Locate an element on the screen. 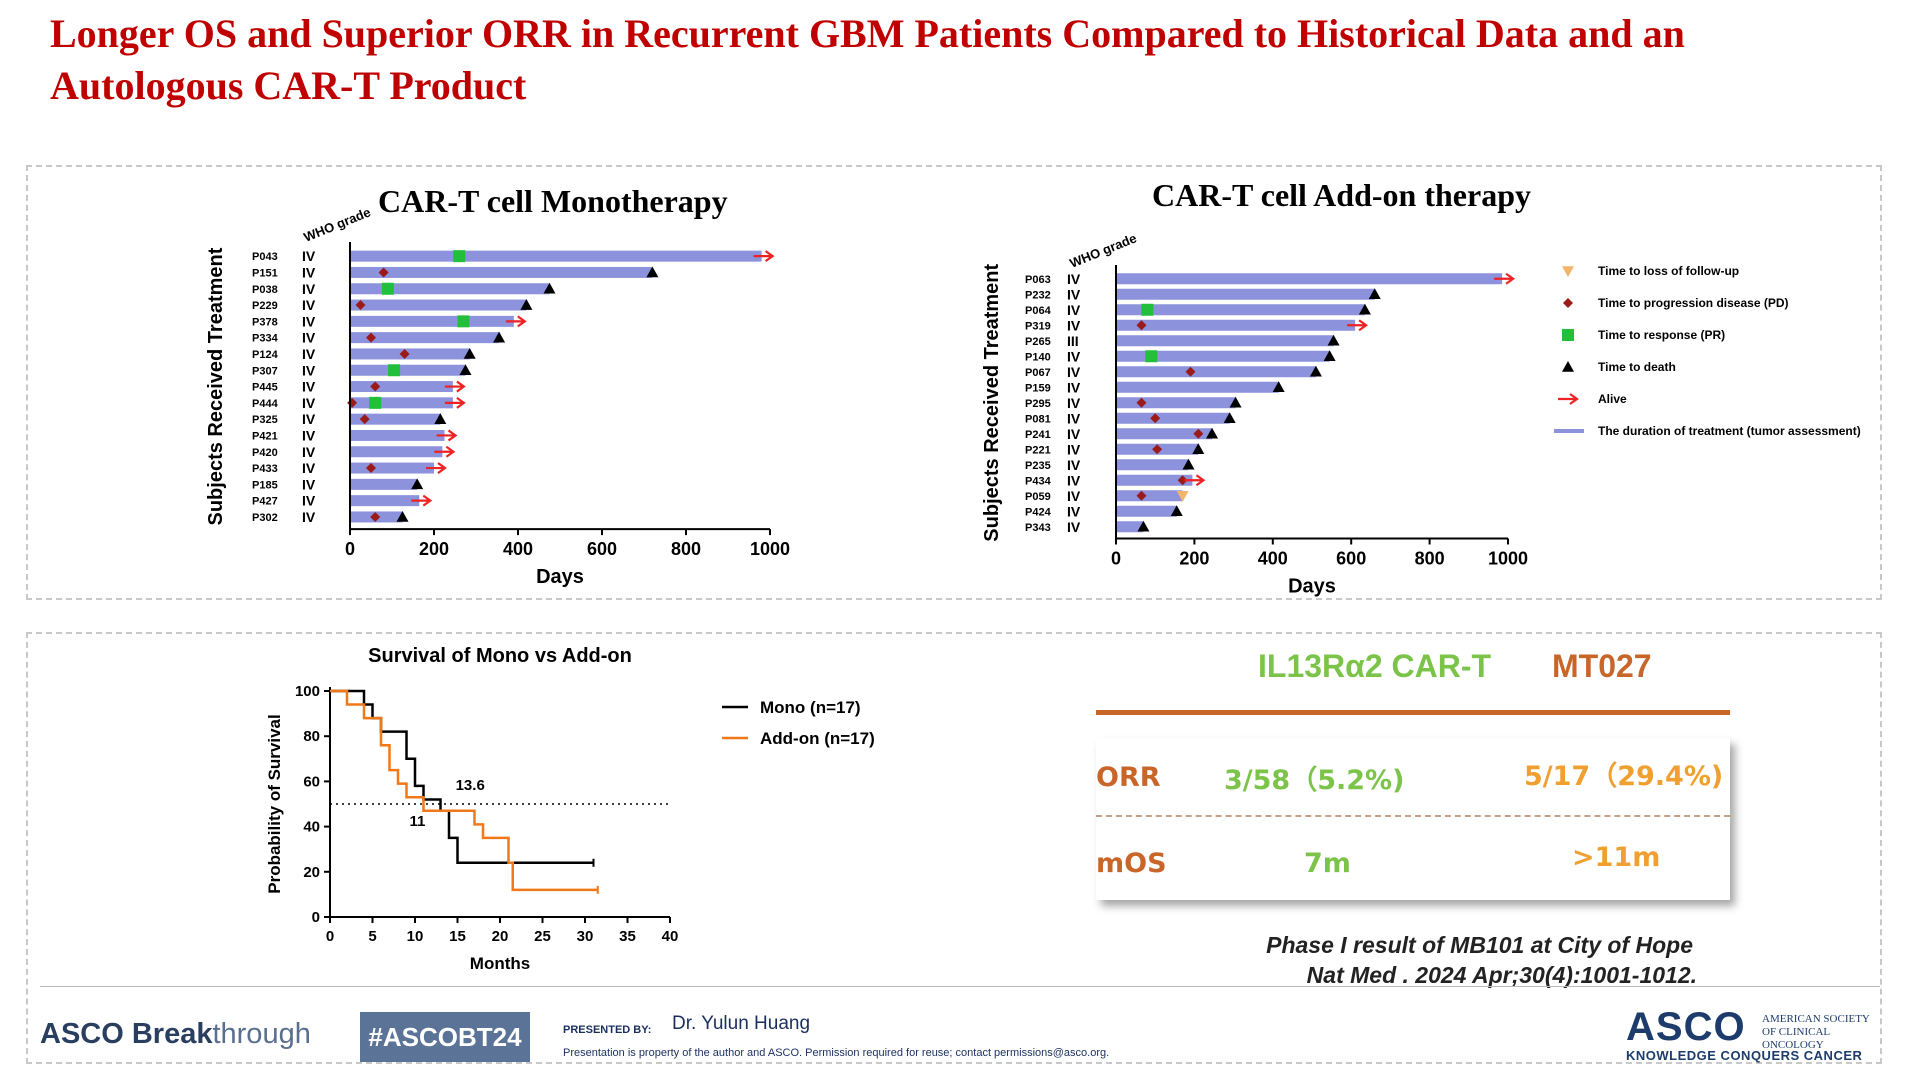  patient-id: P063 is located at coordinates (1038, 280).